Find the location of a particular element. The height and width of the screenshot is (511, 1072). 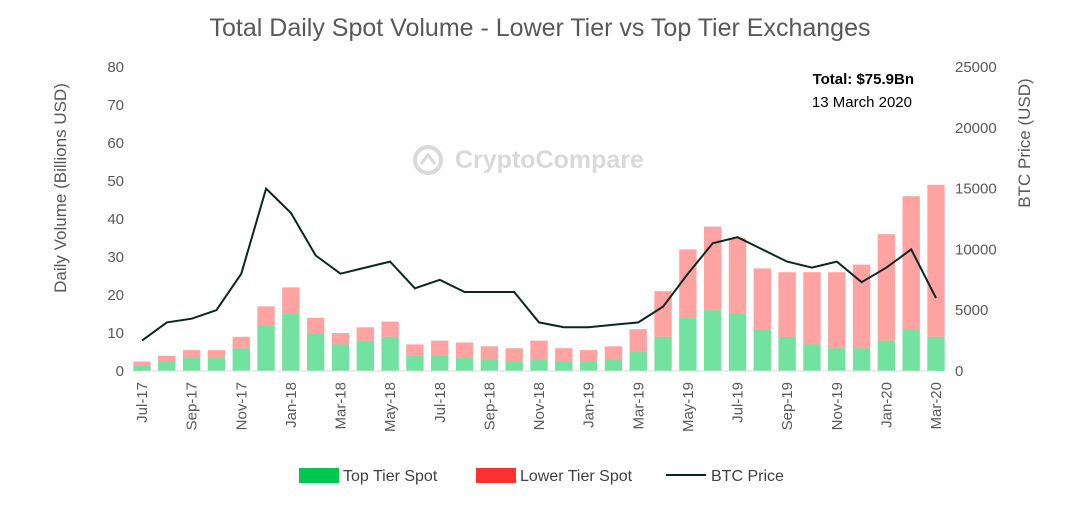

x-tick-label: Jan-20 is located at coordinates (886, 405).